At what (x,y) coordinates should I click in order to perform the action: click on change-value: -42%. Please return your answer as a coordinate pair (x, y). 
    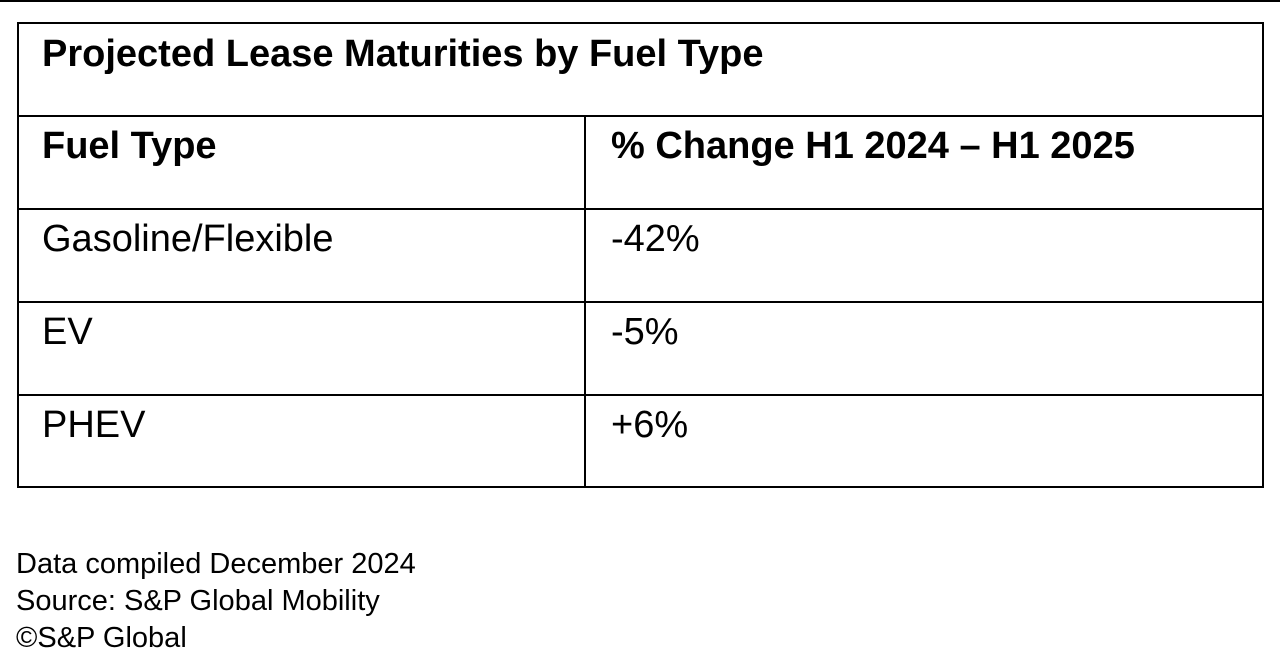
    Looking at the image, I should click on (655, 239).